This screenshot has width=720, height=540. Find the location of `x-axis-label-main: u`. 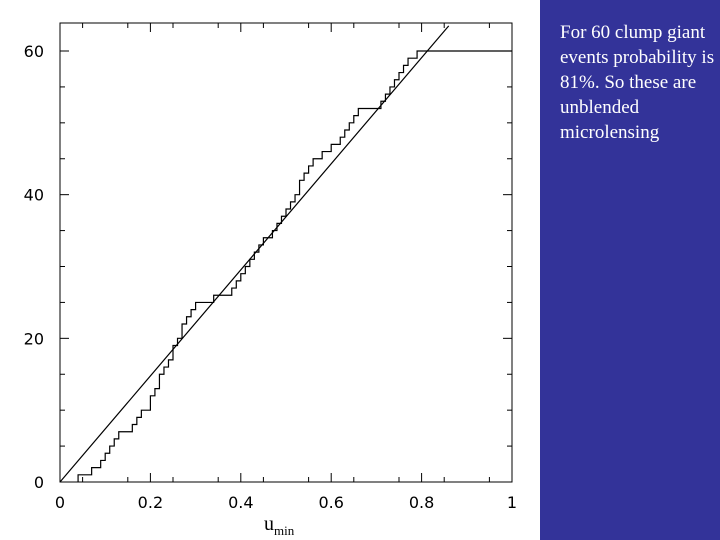

x-axis-label-main: u is located at coordinates (269, 524).